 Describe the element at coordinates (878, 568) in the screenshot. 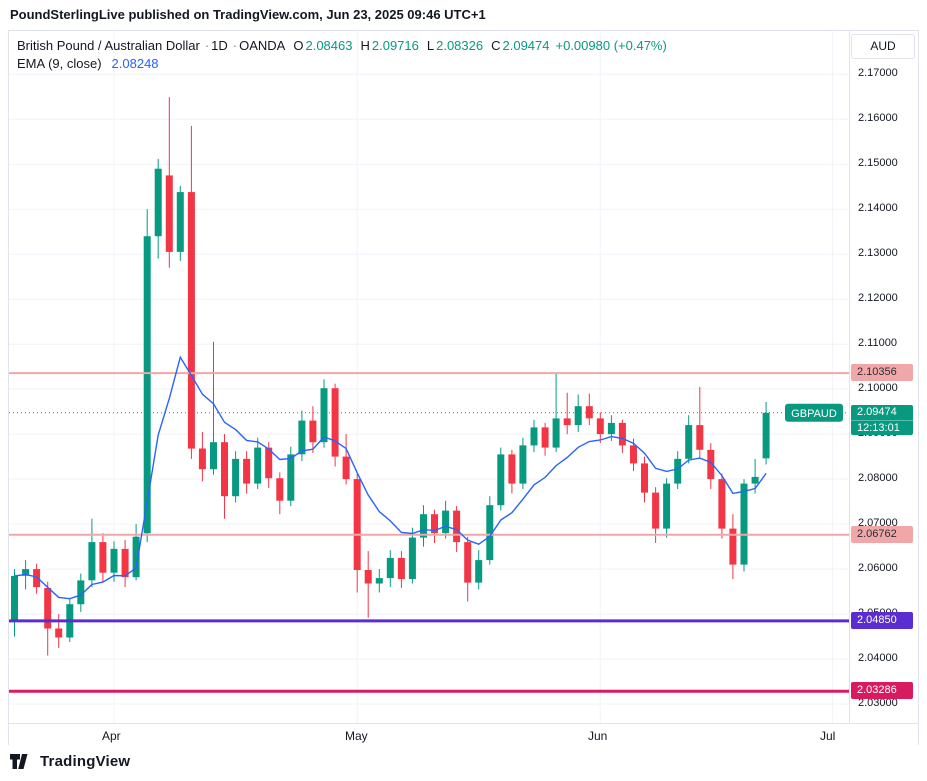

I see `y-axis-tick-label: 2.06000` at that location.